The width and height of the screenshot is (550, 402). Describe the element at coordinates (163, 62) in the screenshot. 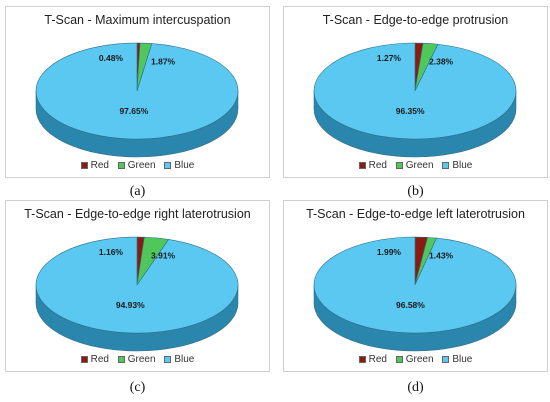

I see `data-label-green: 1.87%` at that location.